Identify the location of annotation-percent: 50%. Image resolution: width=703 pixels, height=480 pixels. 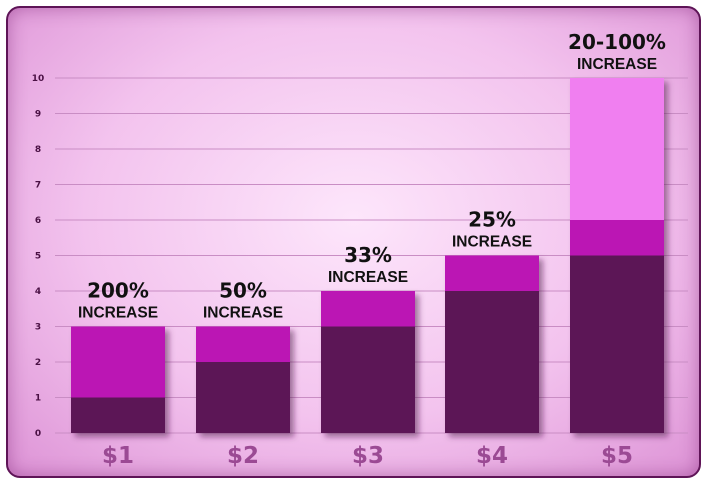
(243, 291).